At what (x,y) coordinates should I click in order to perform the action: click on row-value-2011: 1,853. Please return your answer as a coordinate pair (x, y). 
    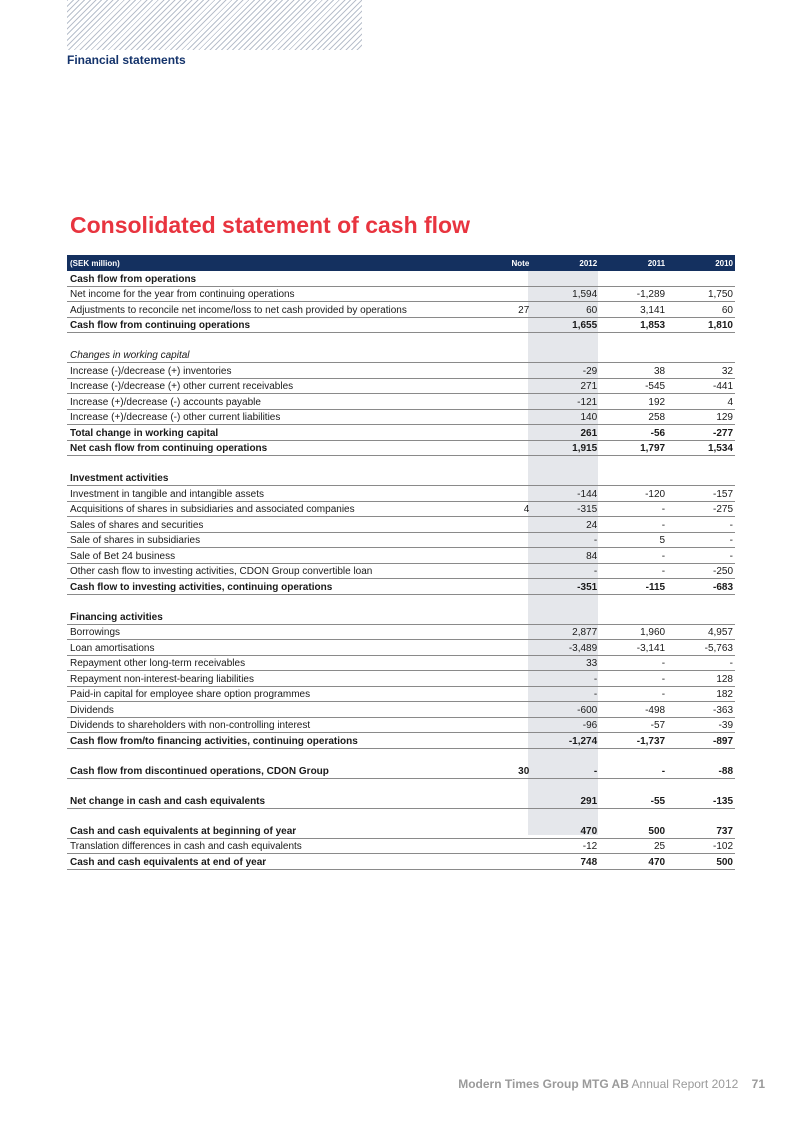
    Looking at the image, I should click on (653, 325).